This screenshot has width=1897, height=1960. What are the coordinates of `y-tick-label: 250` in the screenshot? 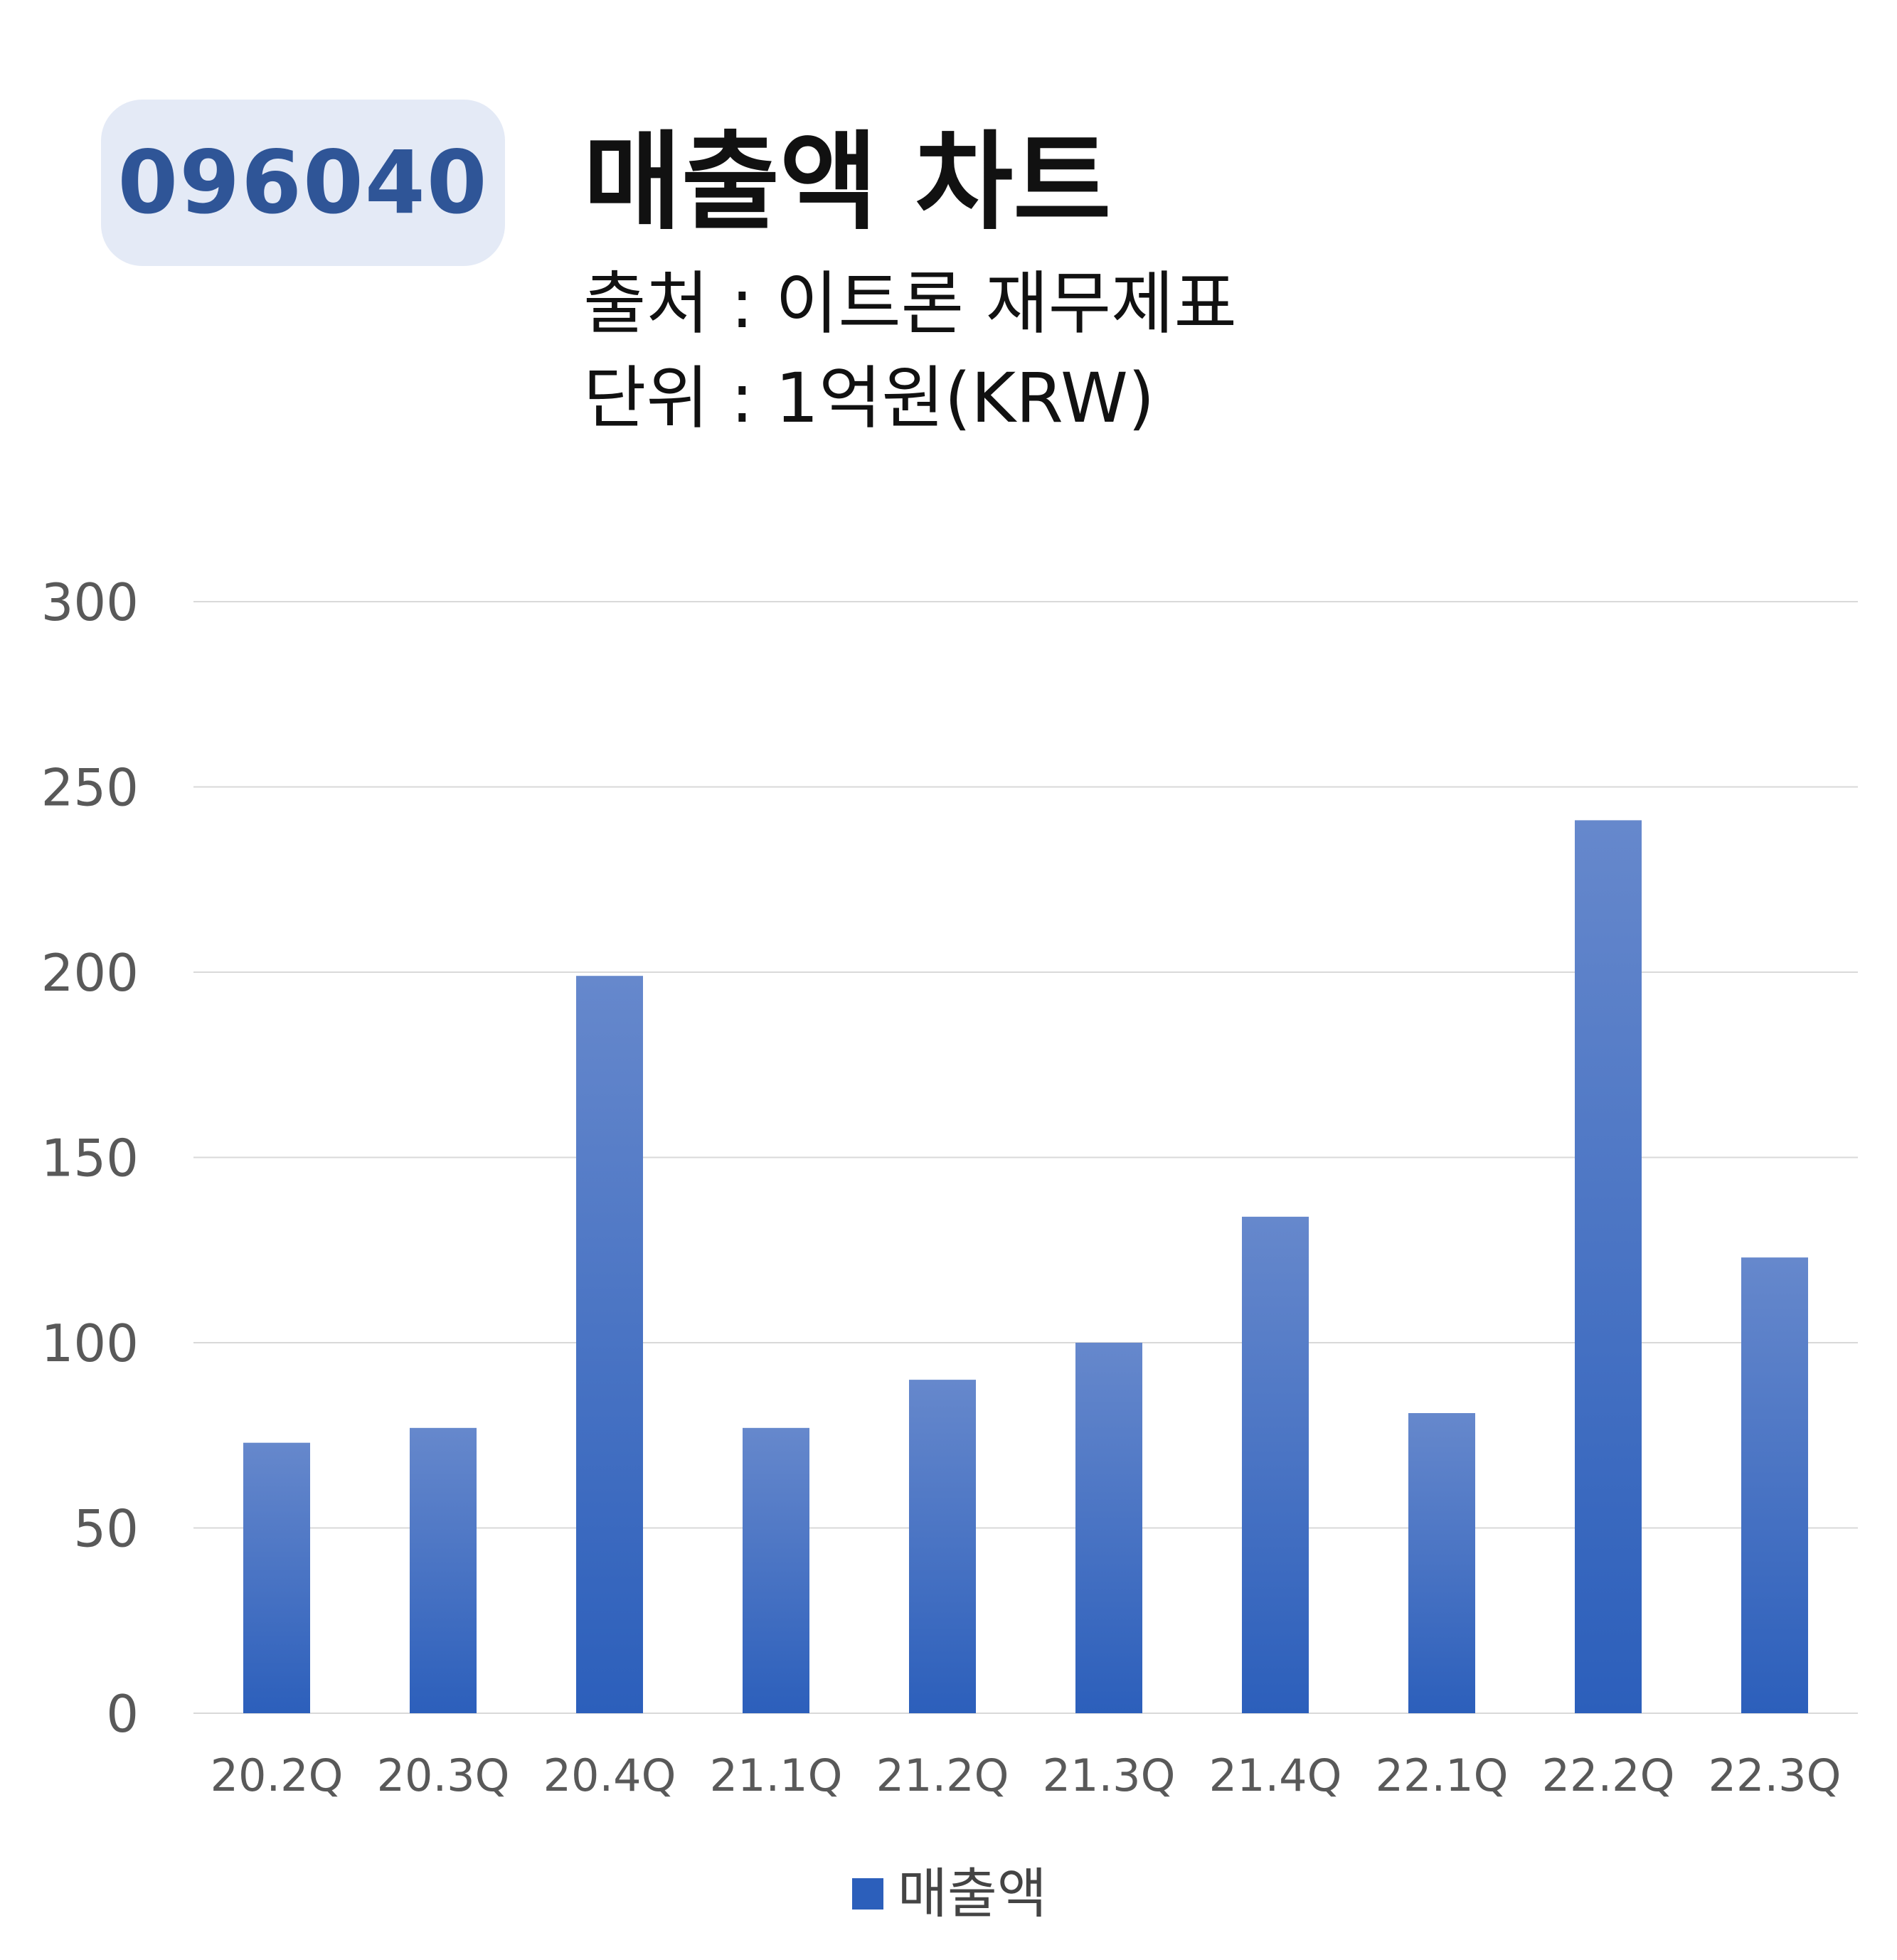 It's located at (90, 788).